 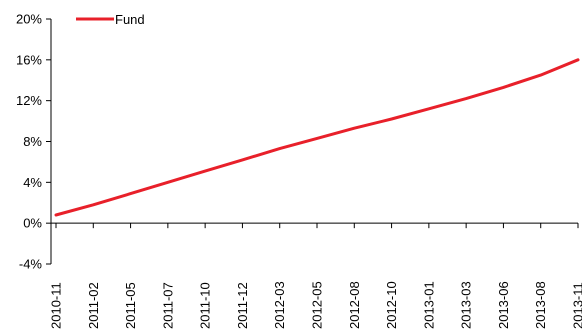 I want to click on y-tick-label: 4%, so click(x=32, y=182).